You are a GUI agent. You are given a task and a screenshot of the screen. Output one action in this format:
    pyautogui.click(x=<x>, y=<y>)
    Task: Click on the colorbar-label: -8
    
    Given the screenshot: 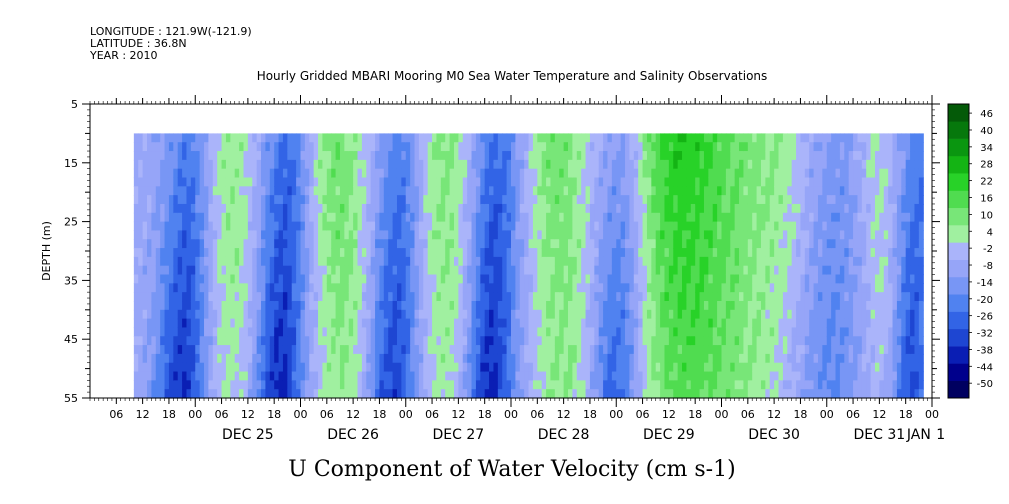 What is the action you would take?
    pyautogui.click(x=988, y=266)
    